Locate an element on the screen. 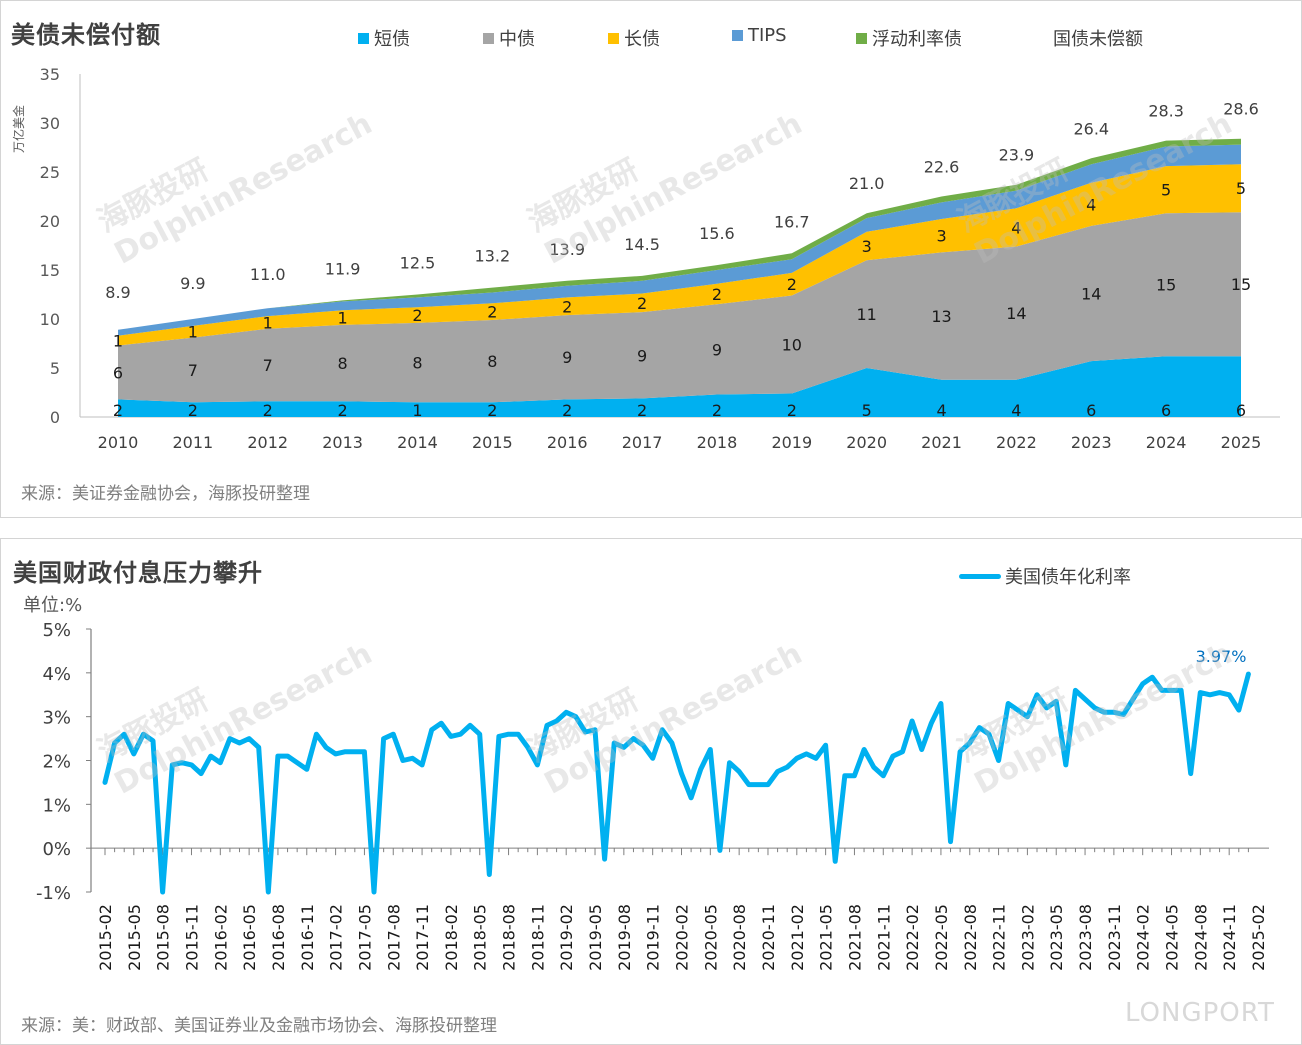 This screenshot has height=1045, width=1302. total-label: 21.0 is located at coordinates (867, 183).